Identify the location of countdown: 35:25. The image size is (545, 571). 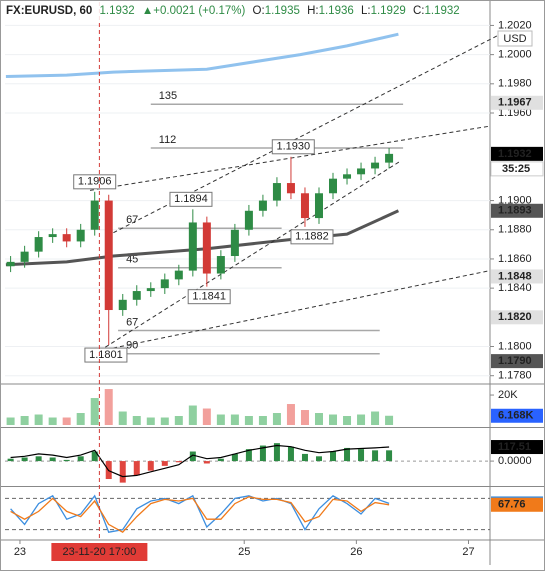
(516, 169).